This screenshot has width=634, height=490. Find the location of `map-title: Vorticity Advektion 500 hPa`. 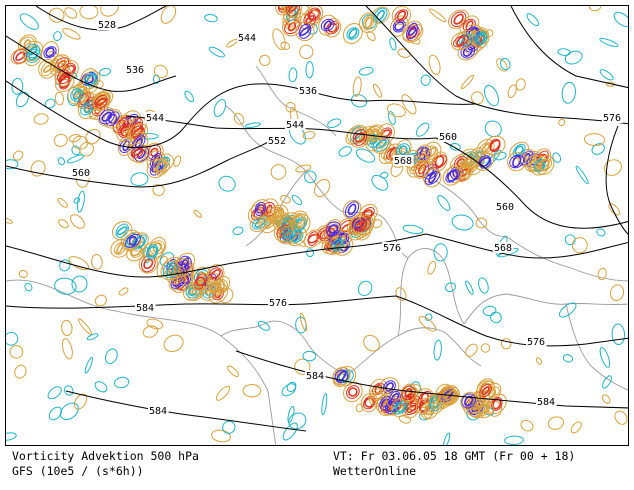

map-title: Vorticity Advektion 500 hPa is located at coordinates (105, 456).